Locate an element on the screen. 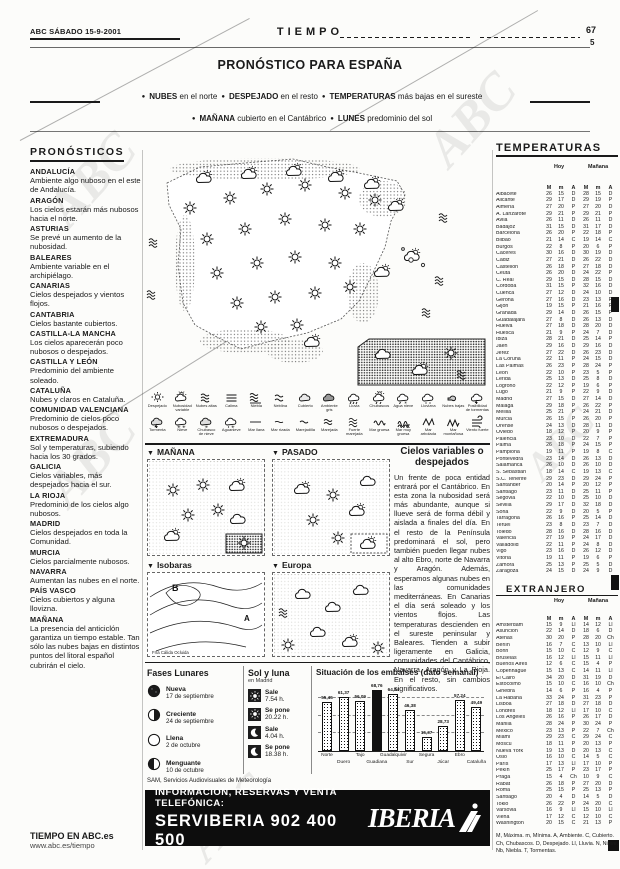 The height and width of the screenshot is (869, 620). forecast-text: cubierto en el Cantábrico is located at coordinates (282, 118).